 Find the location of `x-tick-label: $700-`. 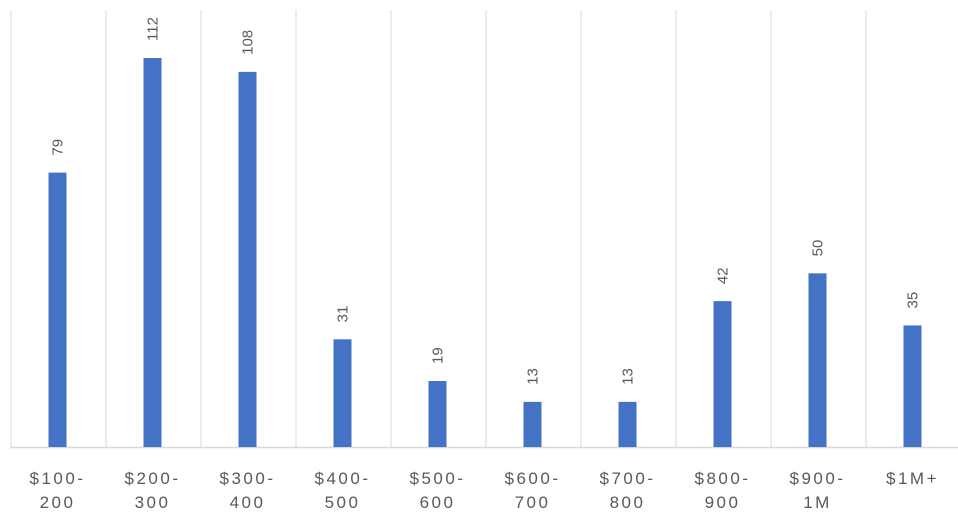

x-tick-label: $700- is located at coordinates (628, 478).